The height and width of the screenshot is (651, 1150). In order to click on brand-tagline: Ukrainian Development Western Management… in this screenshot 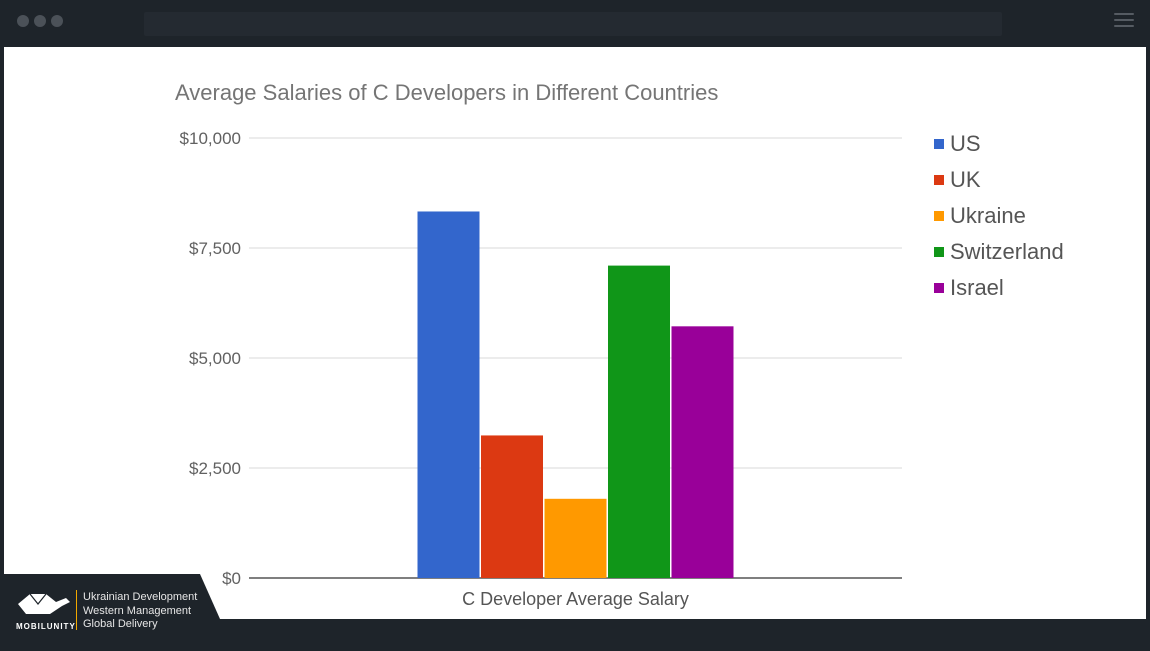, I will do `click(140, 611)`.